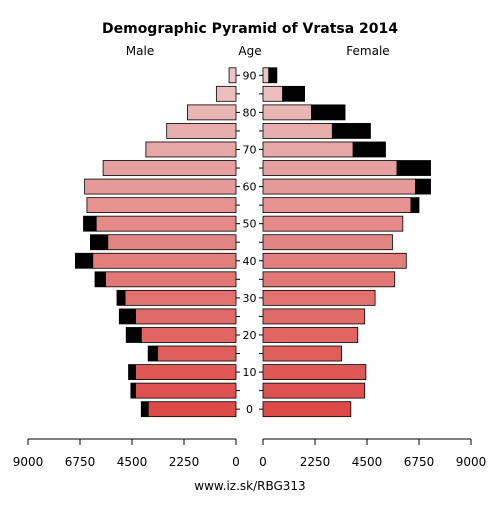 This screenshot has width=500, height=505. What do you see at coordinates (80, 462) in the screenshot?
I see `male-x-tick-label: 6750` at bounding box center [80, 462].